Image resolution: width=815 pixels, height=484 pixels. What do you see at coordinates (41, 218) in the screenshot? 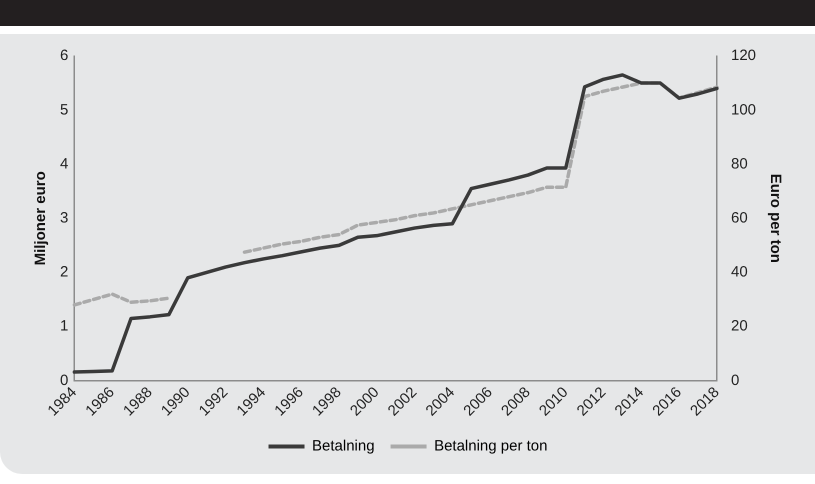
I see `y-axis-title: Miljoner euro` at bounding box center [41, 218].